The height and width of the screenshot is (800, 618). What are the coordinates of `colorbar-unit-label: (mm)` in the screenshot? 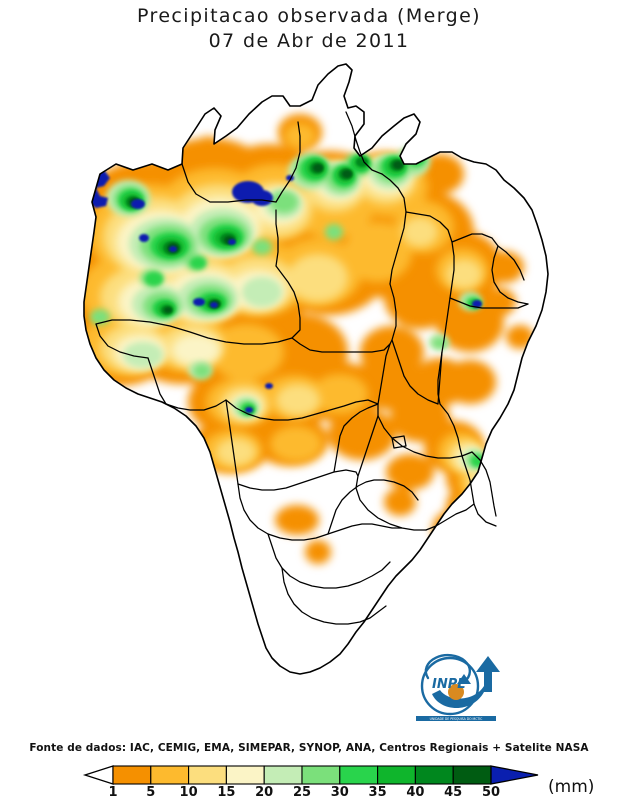 It's located at (571, 787).